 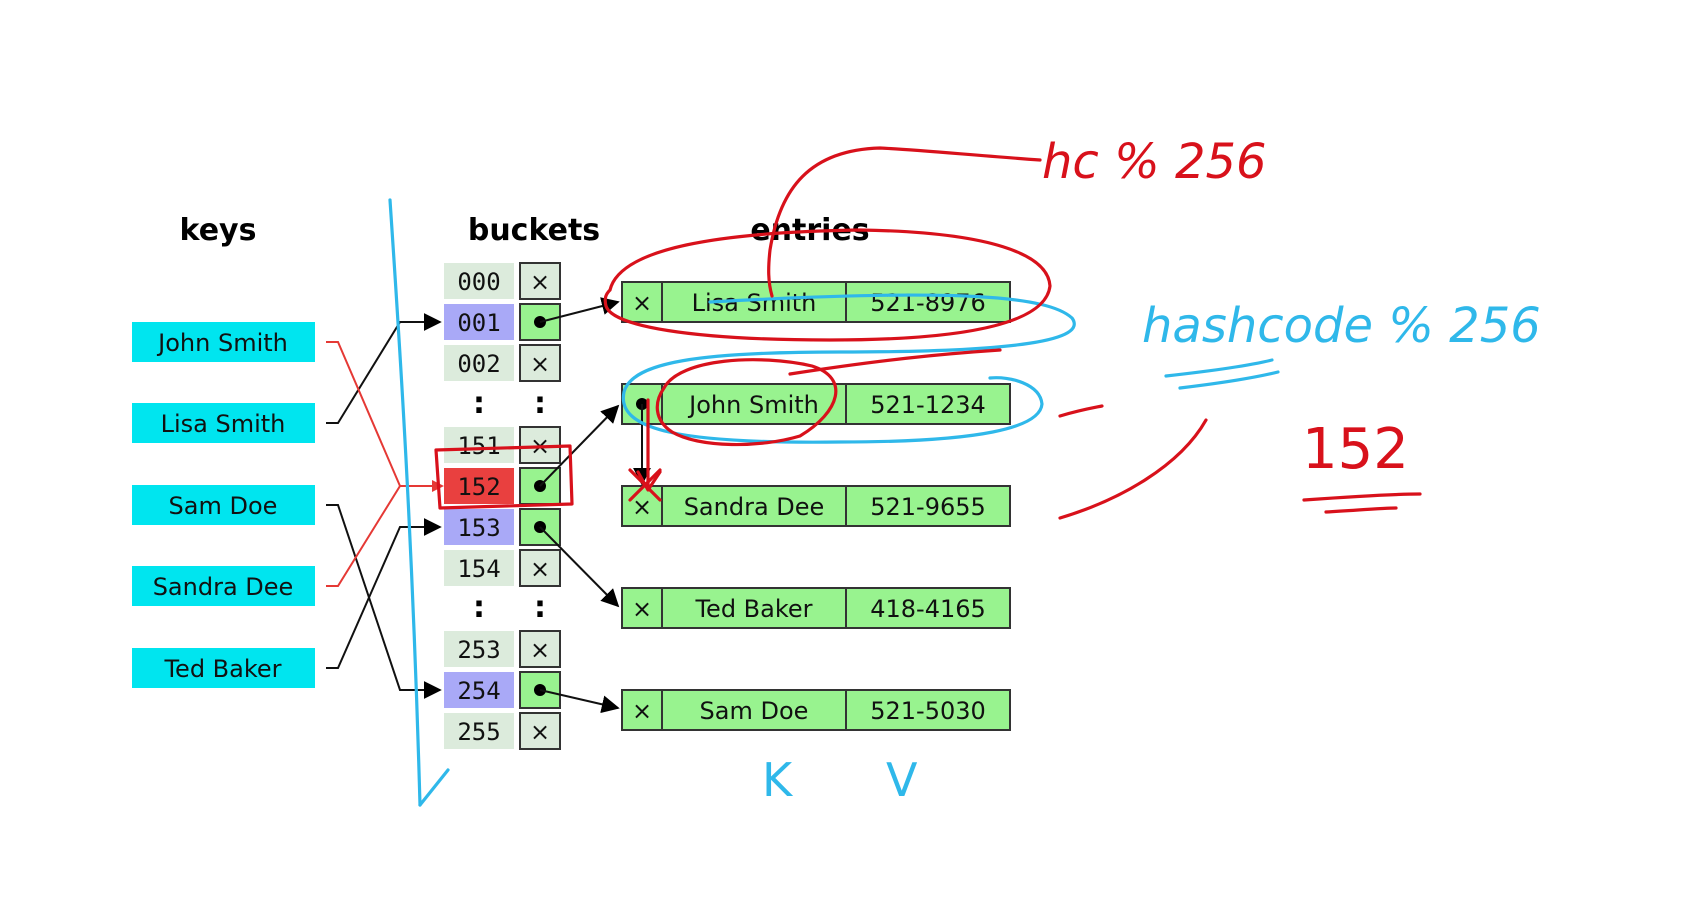 What do you see at coordinates (753, 609) in the screenshot?
I see `entry-name: Ted Baker` at bounding box center [753, 609].